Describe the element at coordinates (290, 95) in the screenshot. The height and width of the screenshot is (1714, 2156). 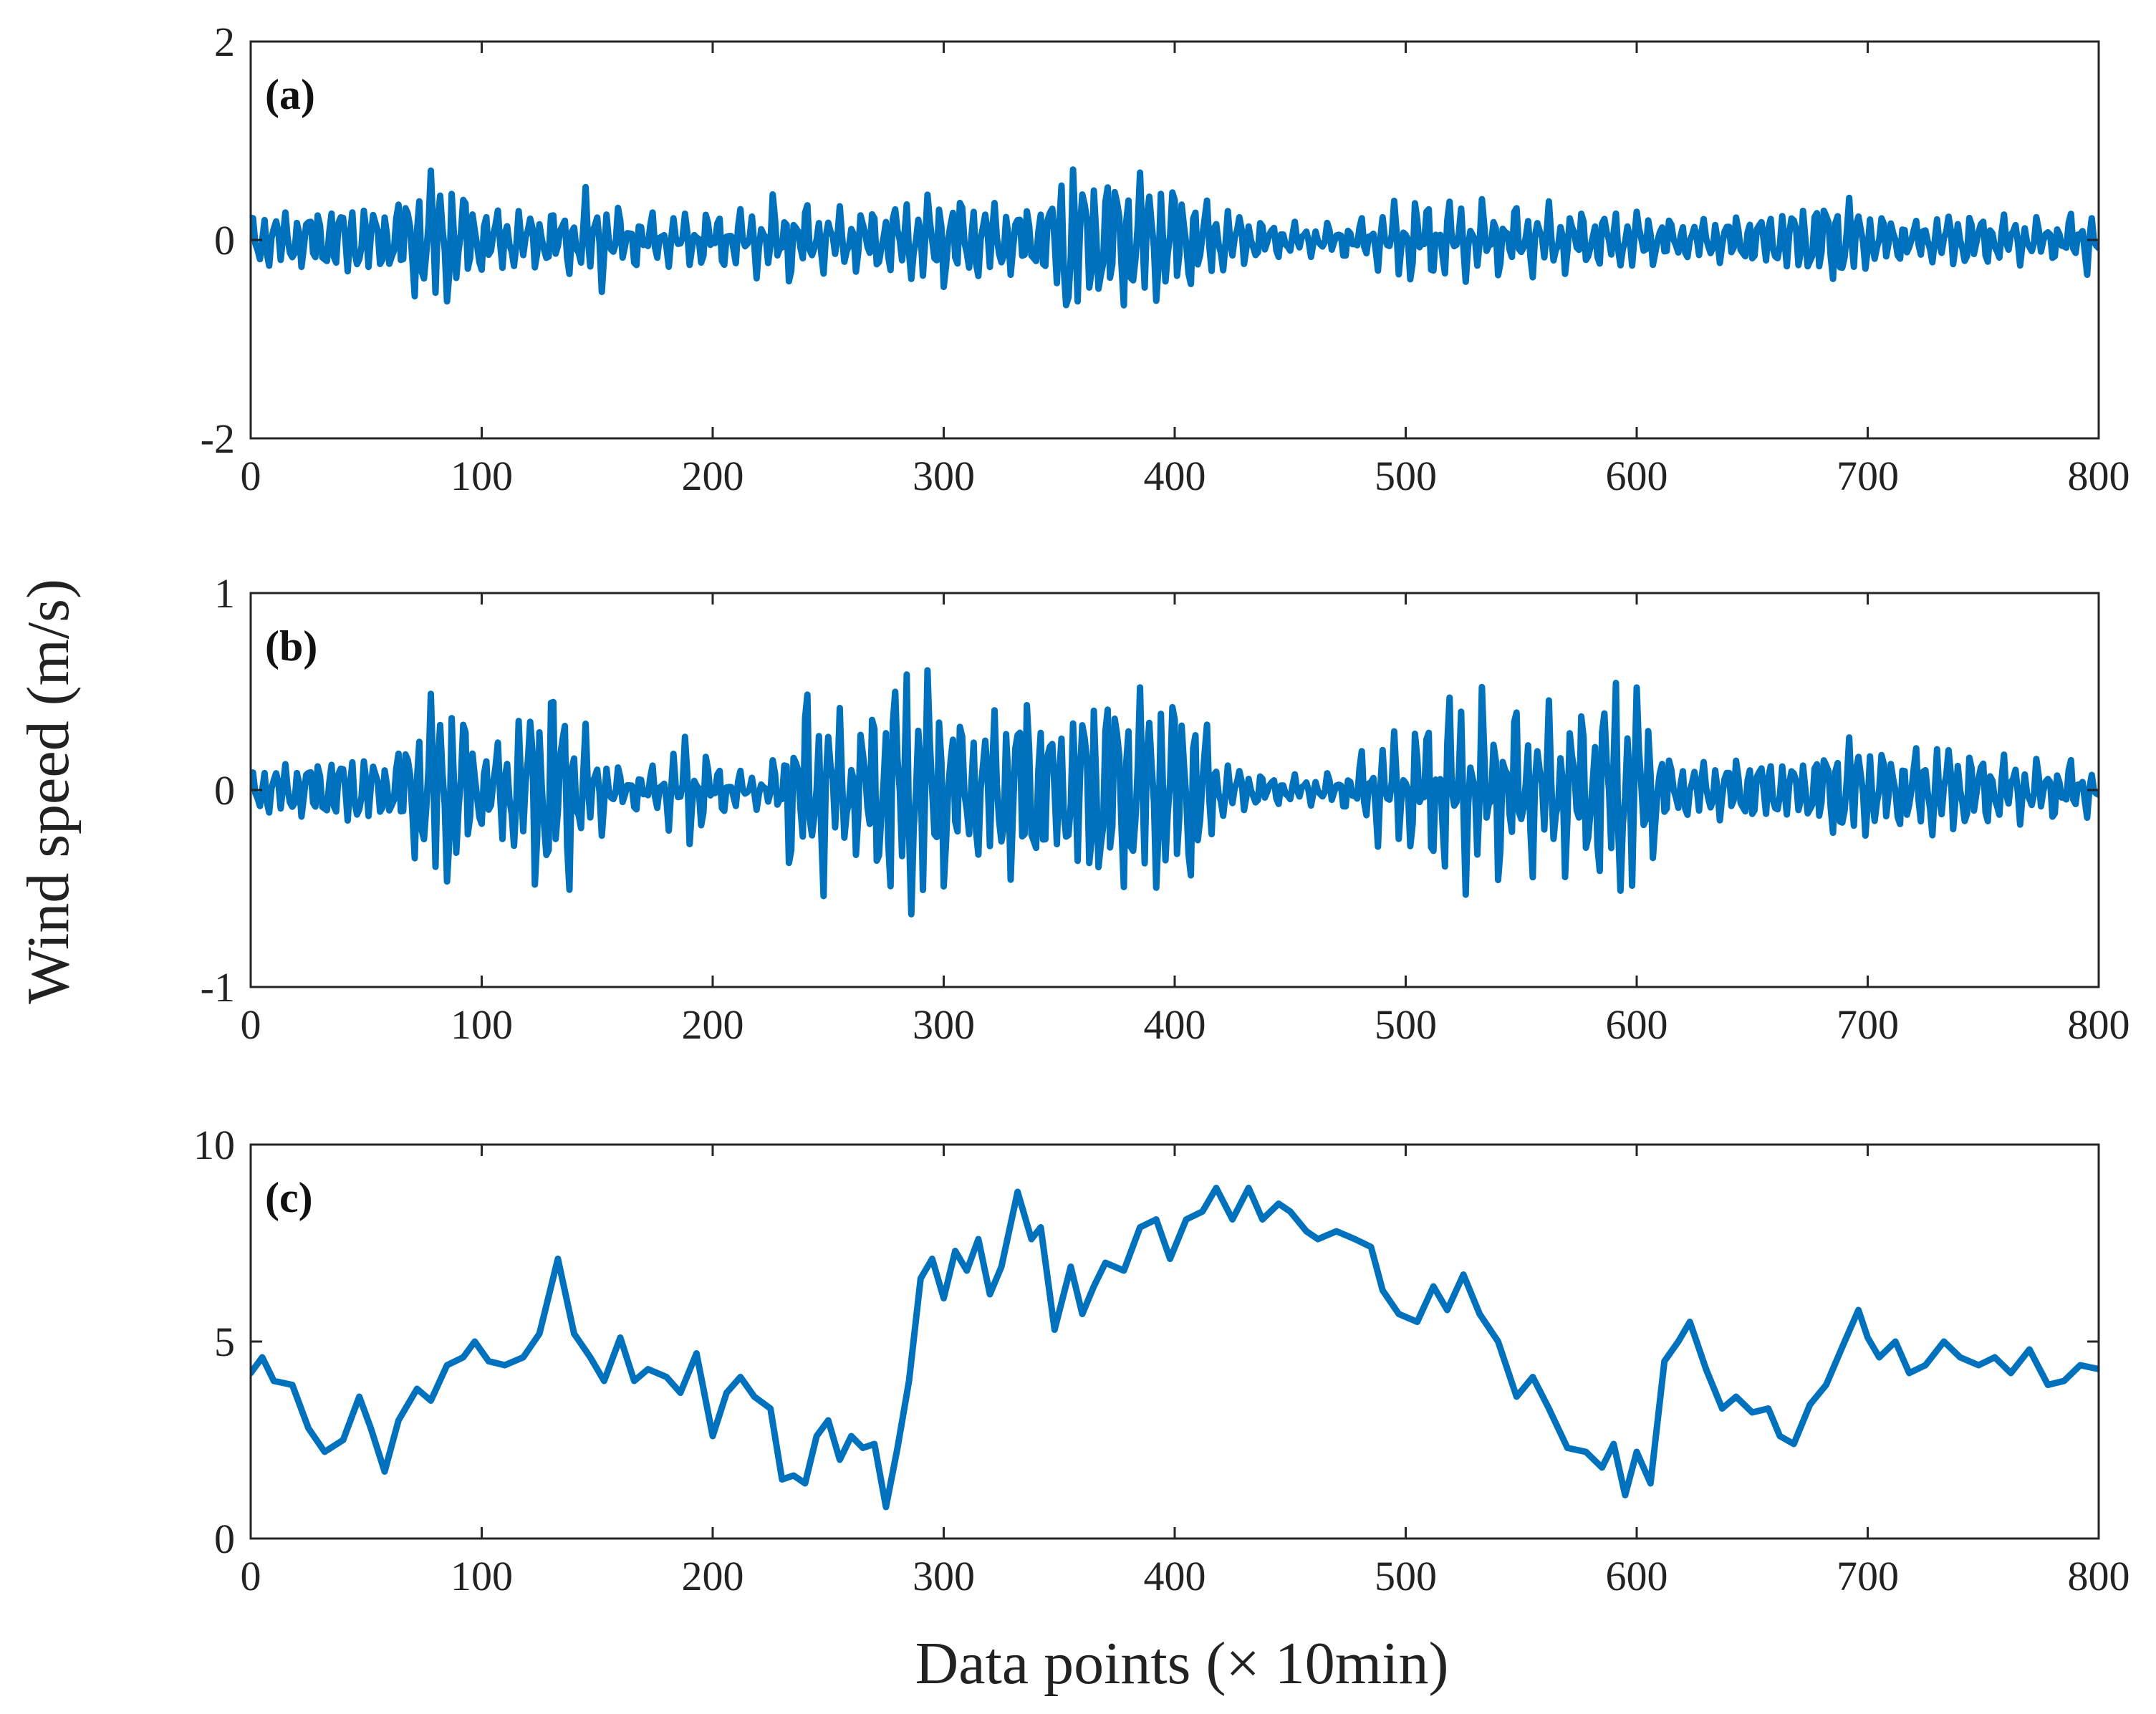
I see `panel-label: (a)` at that location.